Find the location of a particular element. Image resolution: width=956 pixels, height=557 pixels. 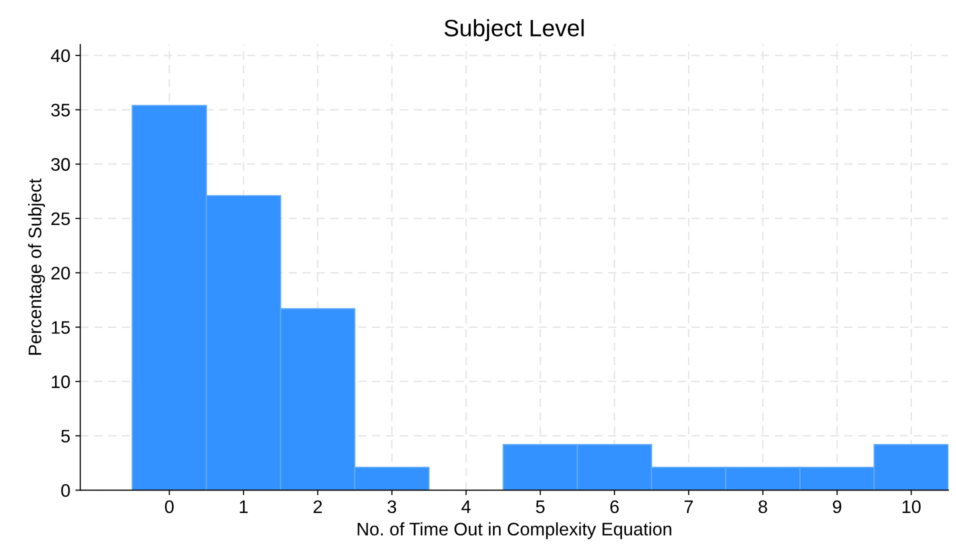

y-tick-label: 40 is located at coordinates (60, 55).